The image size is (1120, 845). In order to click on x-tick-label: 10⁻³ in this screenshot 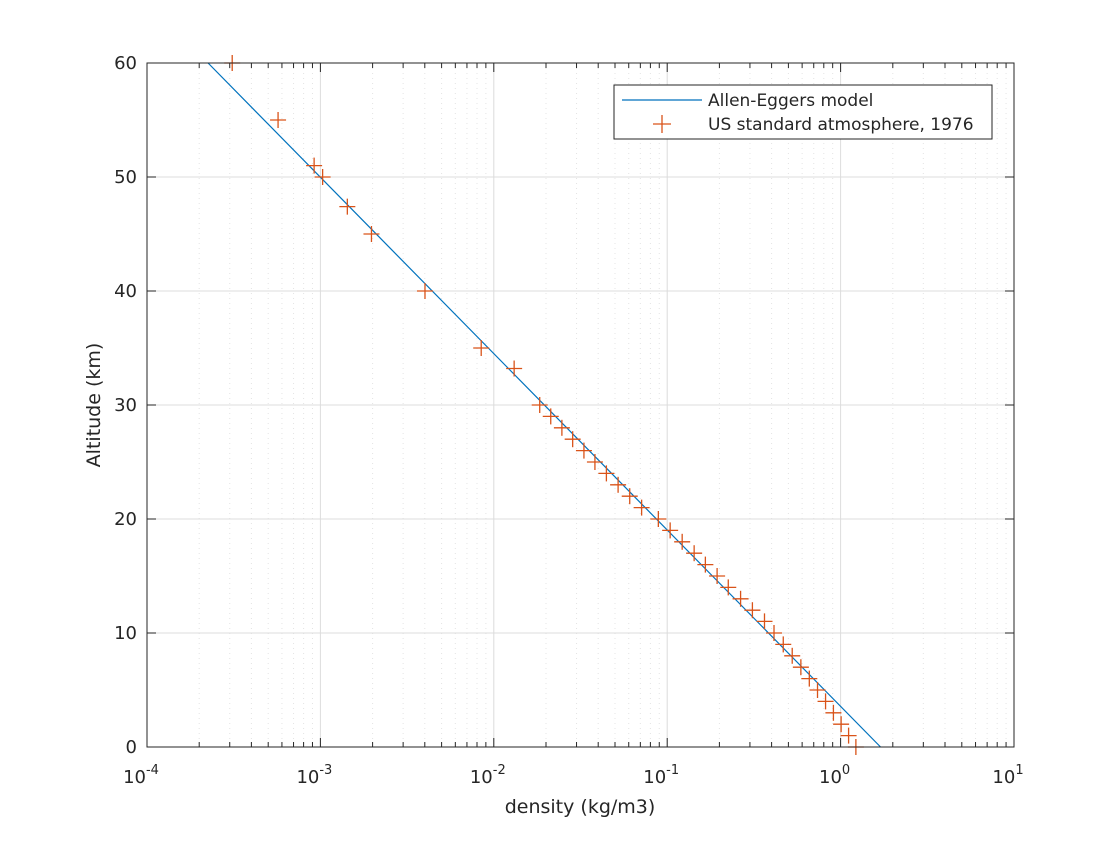, I will do `click(314, 775)`.